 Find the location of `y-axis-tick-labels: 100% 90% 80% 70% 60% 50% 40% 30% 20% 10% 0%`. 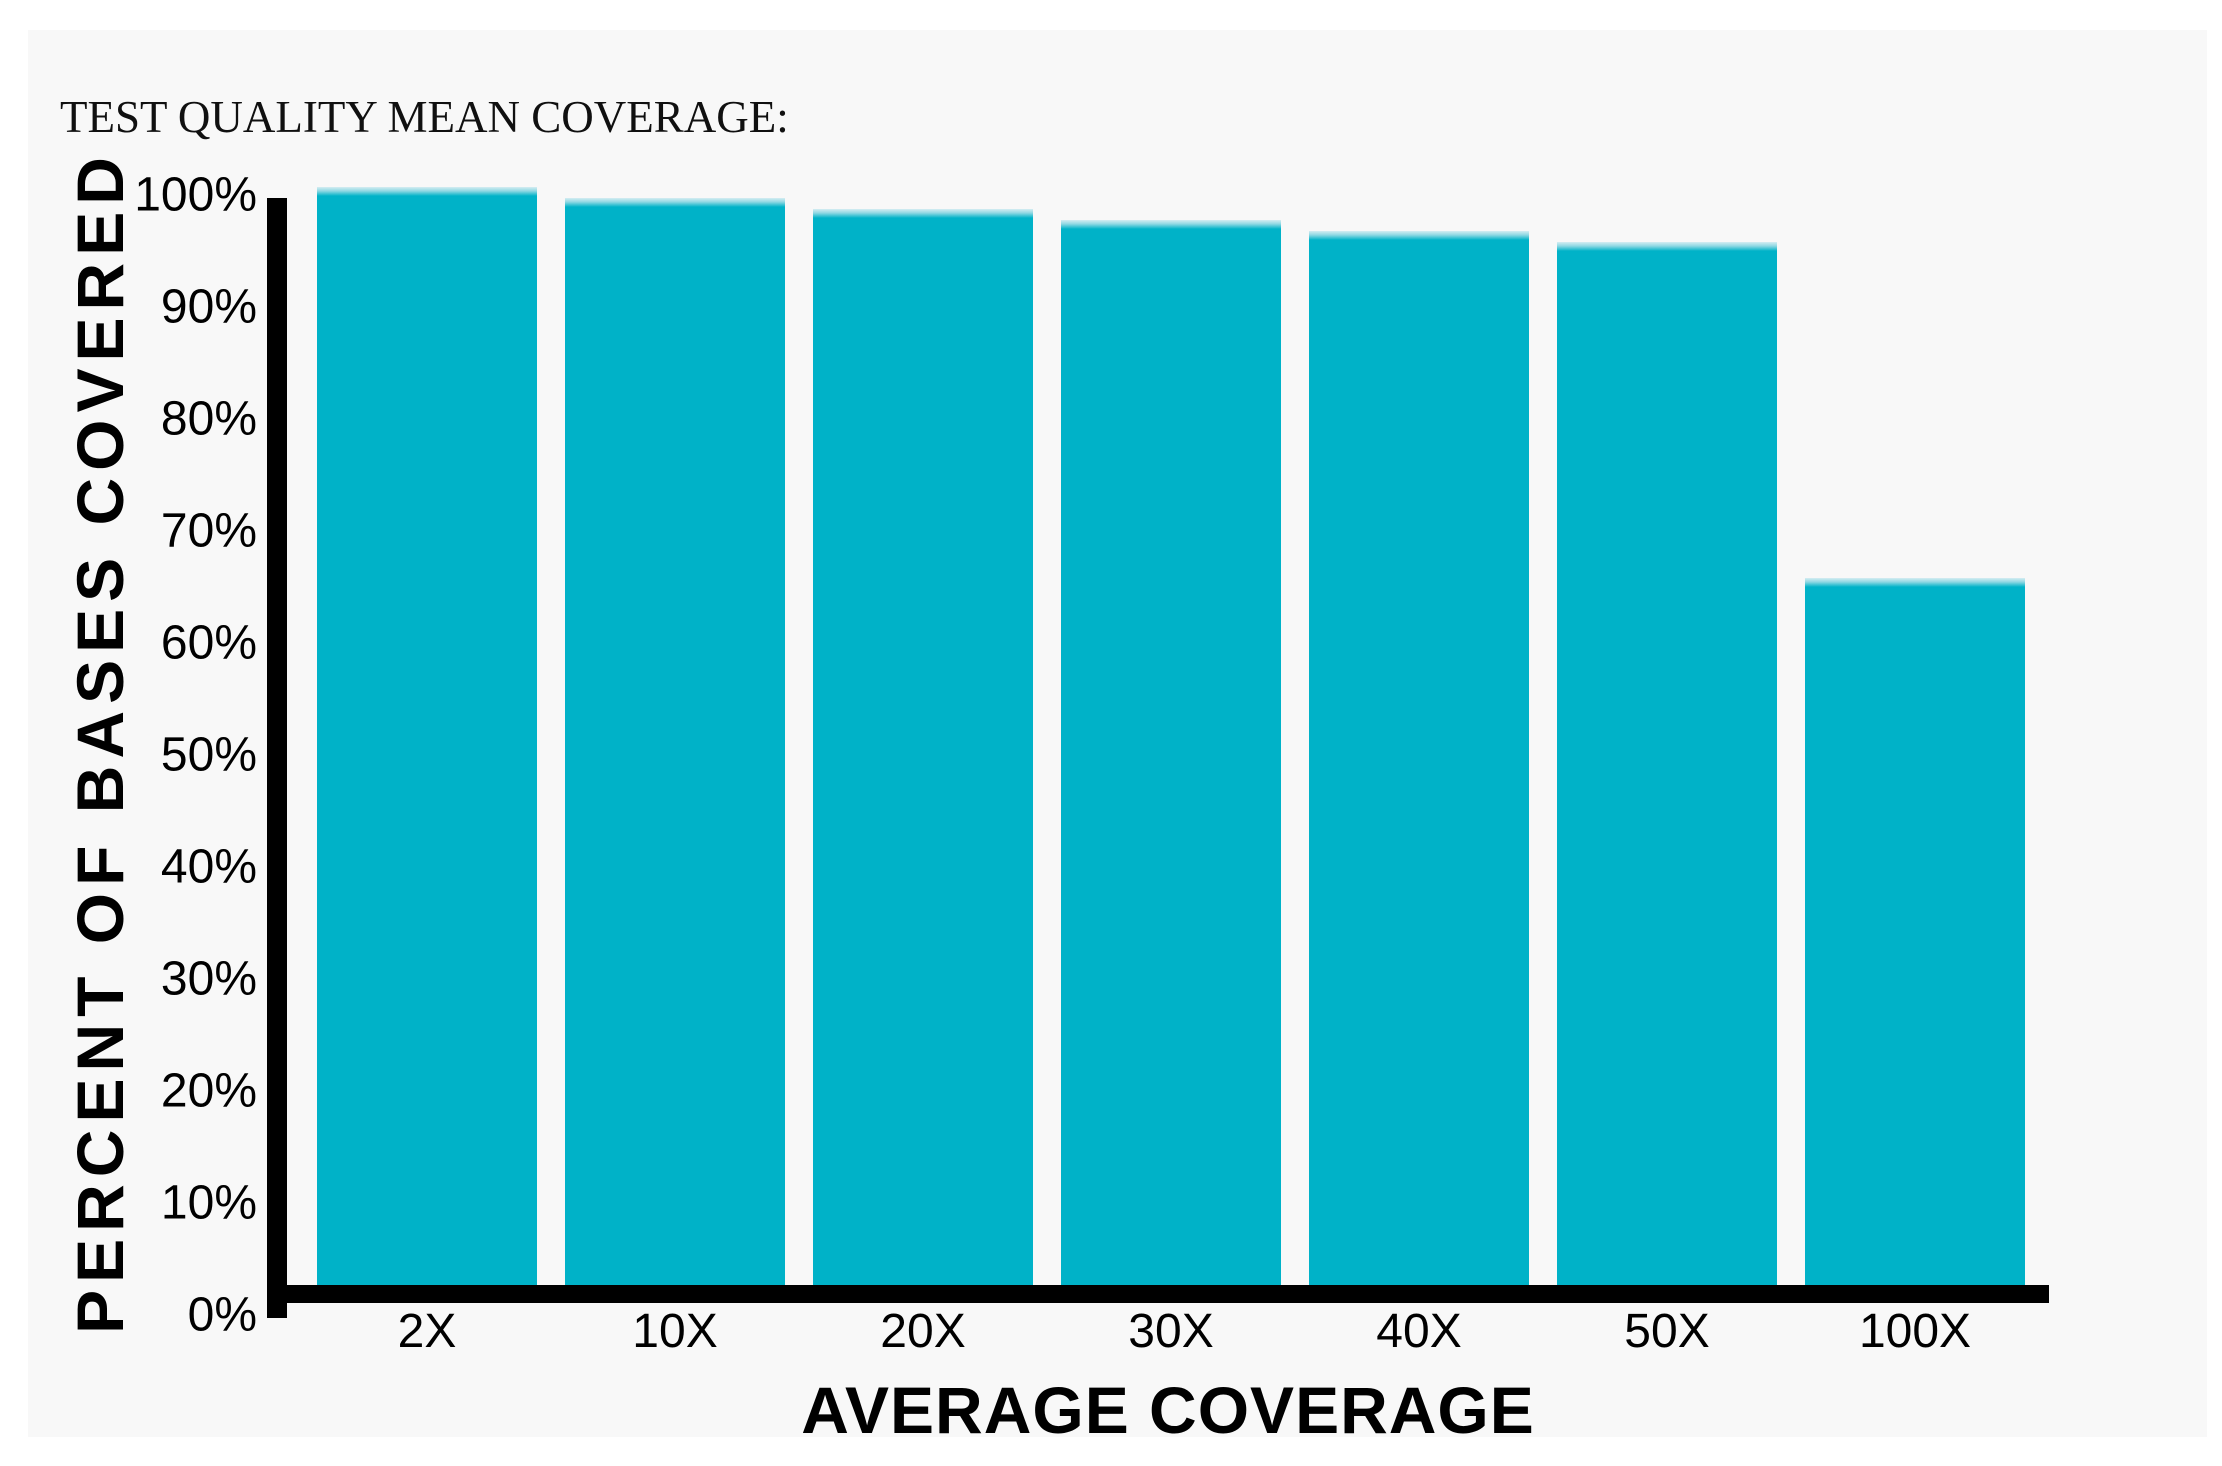

y-axis-tick-labels: 100% 90% 80% 70% 60% 50% 40% 30% 20% 10% 0% is located at coordinates (142, 733).